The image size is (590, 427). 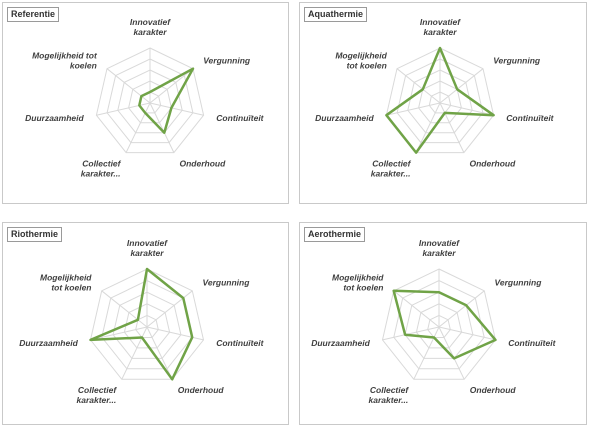 I want to click on chart-title: Aerothermie, so click(x=335, y=234).